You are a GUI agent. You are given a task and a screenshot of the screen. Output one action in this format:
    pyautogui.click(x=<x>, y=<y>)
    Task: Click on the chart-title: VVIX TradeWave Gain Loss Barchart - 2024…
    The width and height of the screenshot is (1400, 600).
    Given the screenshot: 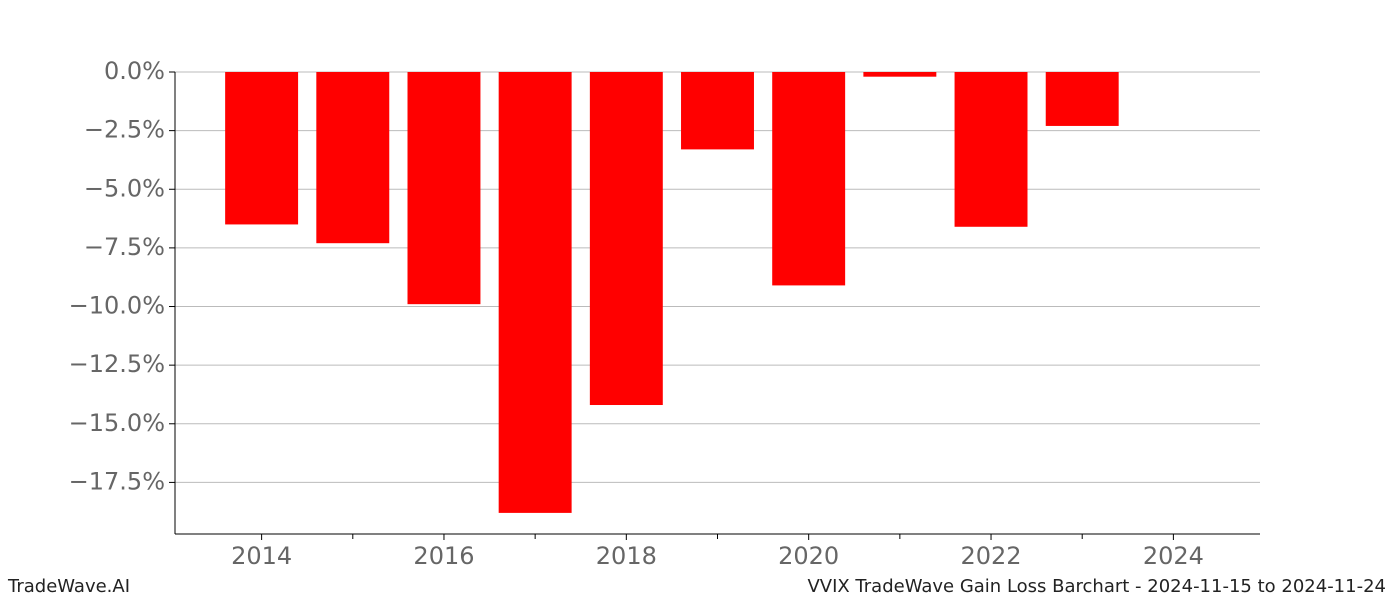 What is the action you would take?
    pyautogui.click(x=1096, y=586)
    